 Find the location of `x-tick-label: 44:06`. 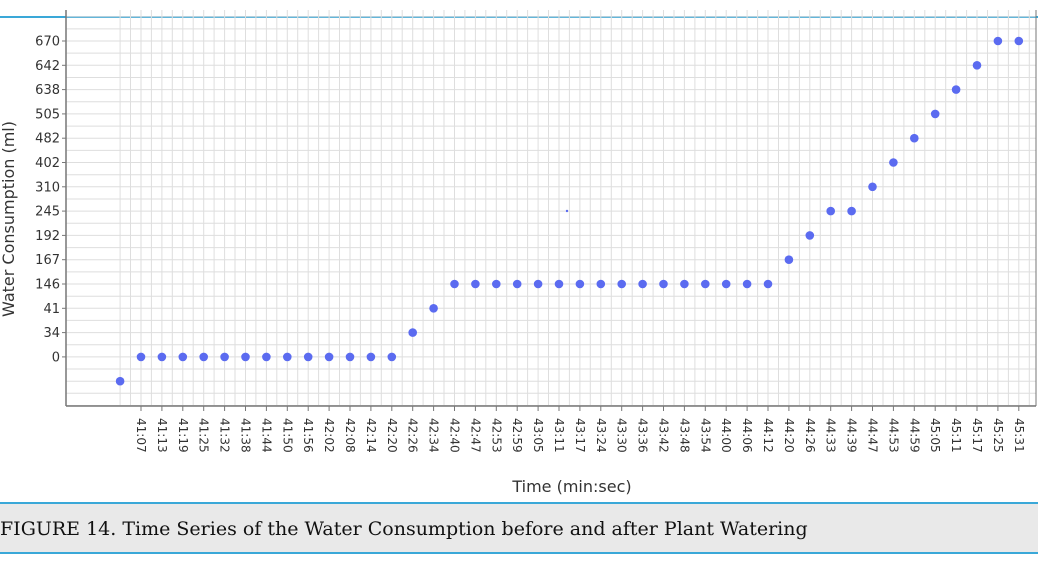

x-tick-label: 44:06 is located at coordinates (747, 435).